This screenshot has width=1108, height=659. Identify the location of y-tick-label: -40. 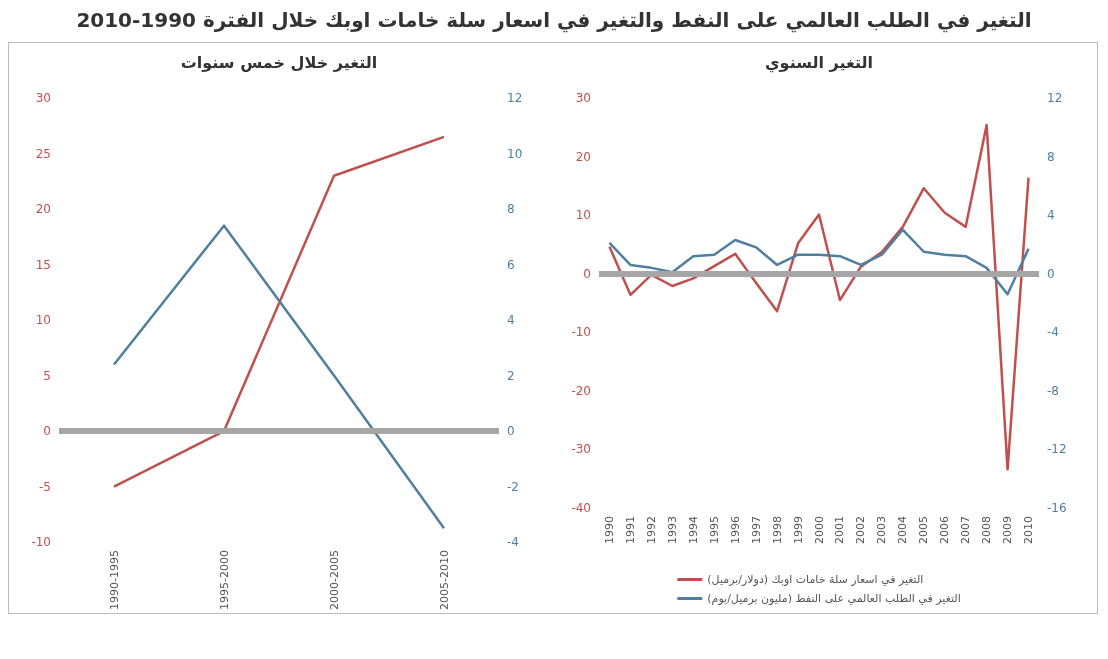
(581, 508).